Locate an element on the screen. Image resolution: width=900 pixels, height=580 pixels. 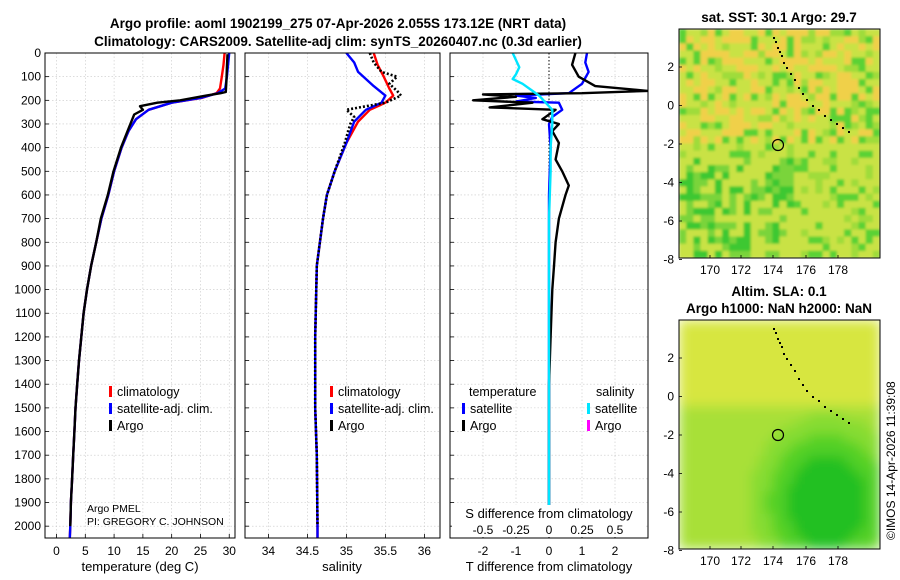
legend-title-temperature: temperature is located at coordinates (502, 392).